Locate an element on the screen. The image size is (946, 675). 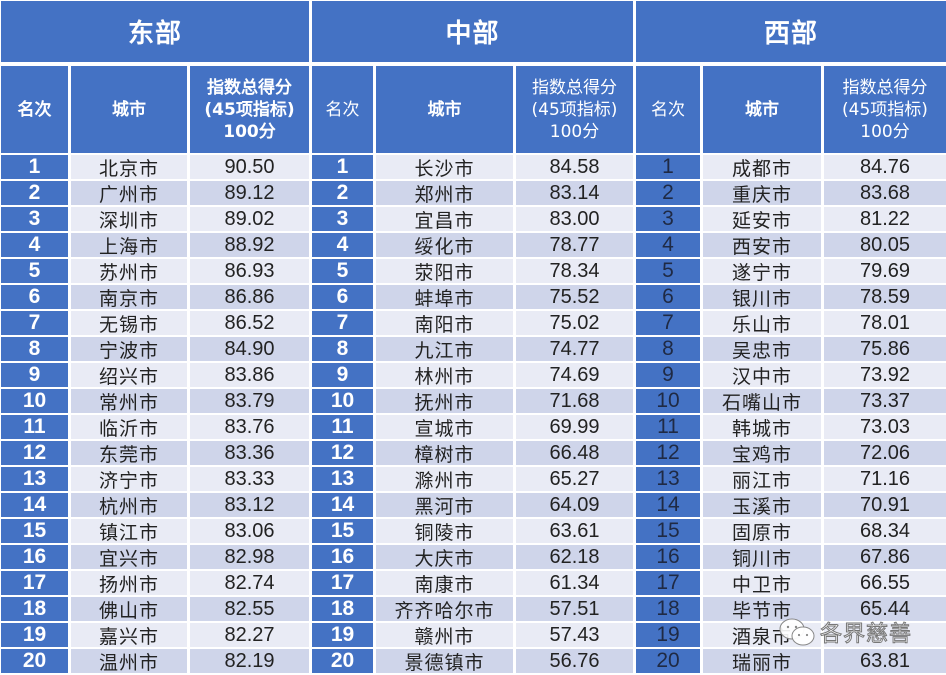
city-cell: 石嘴山市 is located at coordinates (762, 401).